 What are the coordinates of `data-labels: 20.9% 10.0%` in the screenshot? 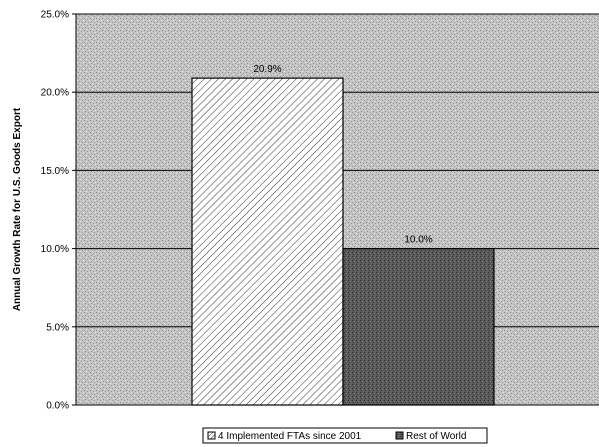 It's located at (342, 154).